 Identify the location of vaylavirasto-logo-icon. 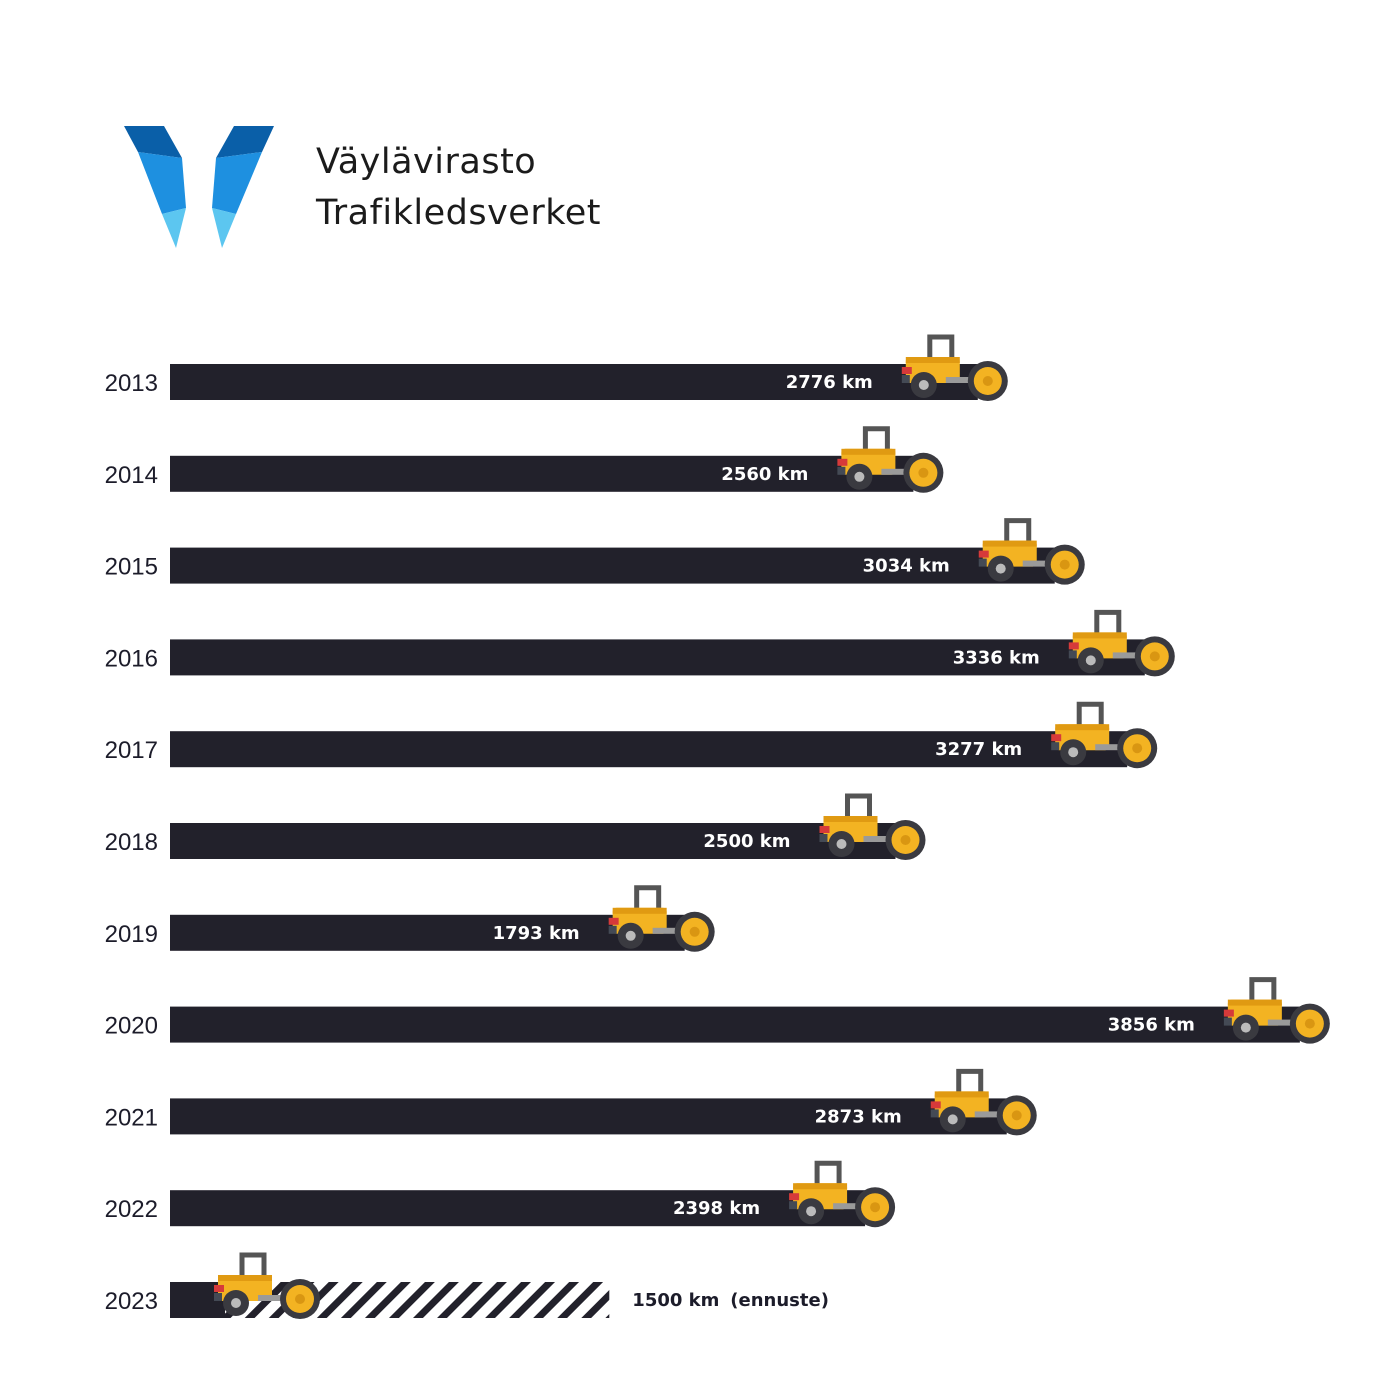
(199, 187).